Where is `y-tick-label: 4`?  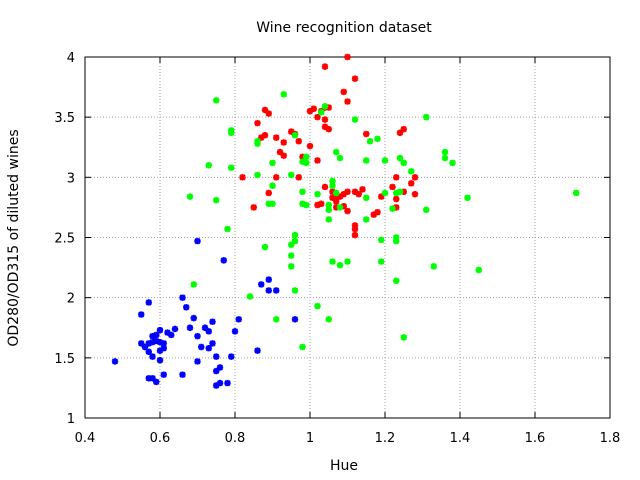 y-tick-label: 4 is located at coordinates (71, 58).